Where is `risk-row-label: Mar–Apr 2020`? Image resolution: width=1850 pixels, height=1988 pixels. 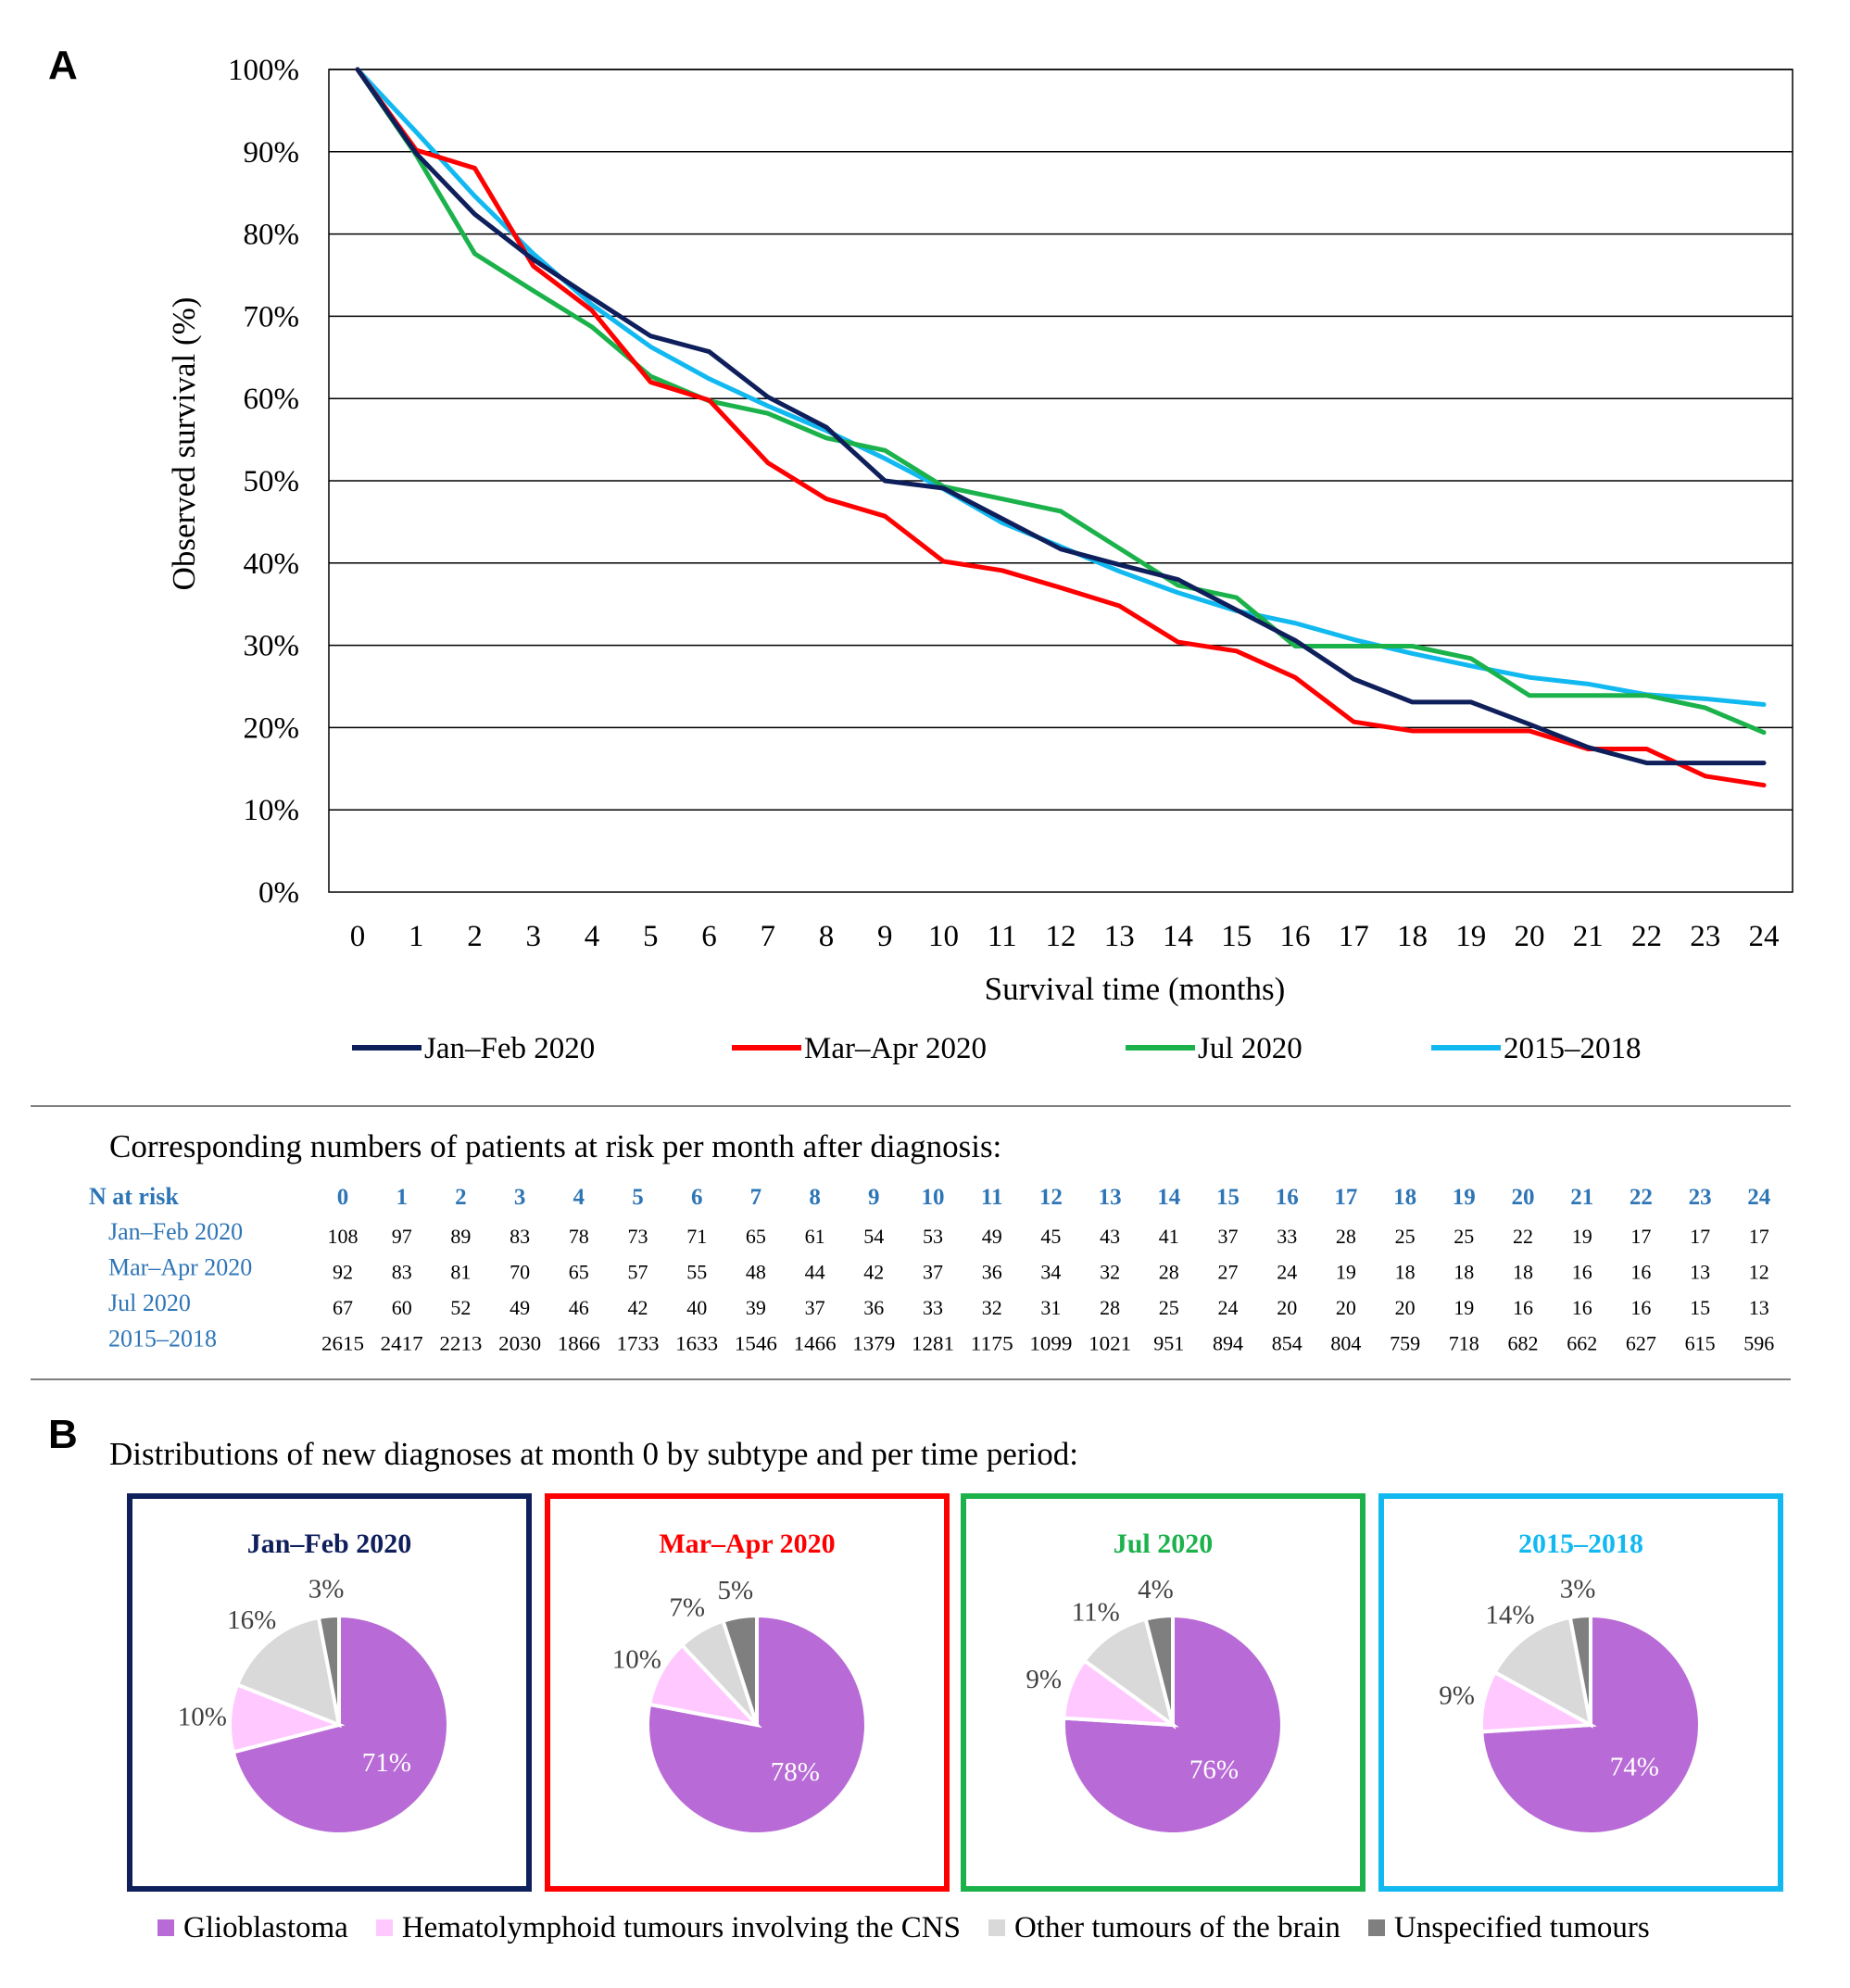 risk-row-label: Mar–Apr 2020 is located at coordinates (180, 1267).